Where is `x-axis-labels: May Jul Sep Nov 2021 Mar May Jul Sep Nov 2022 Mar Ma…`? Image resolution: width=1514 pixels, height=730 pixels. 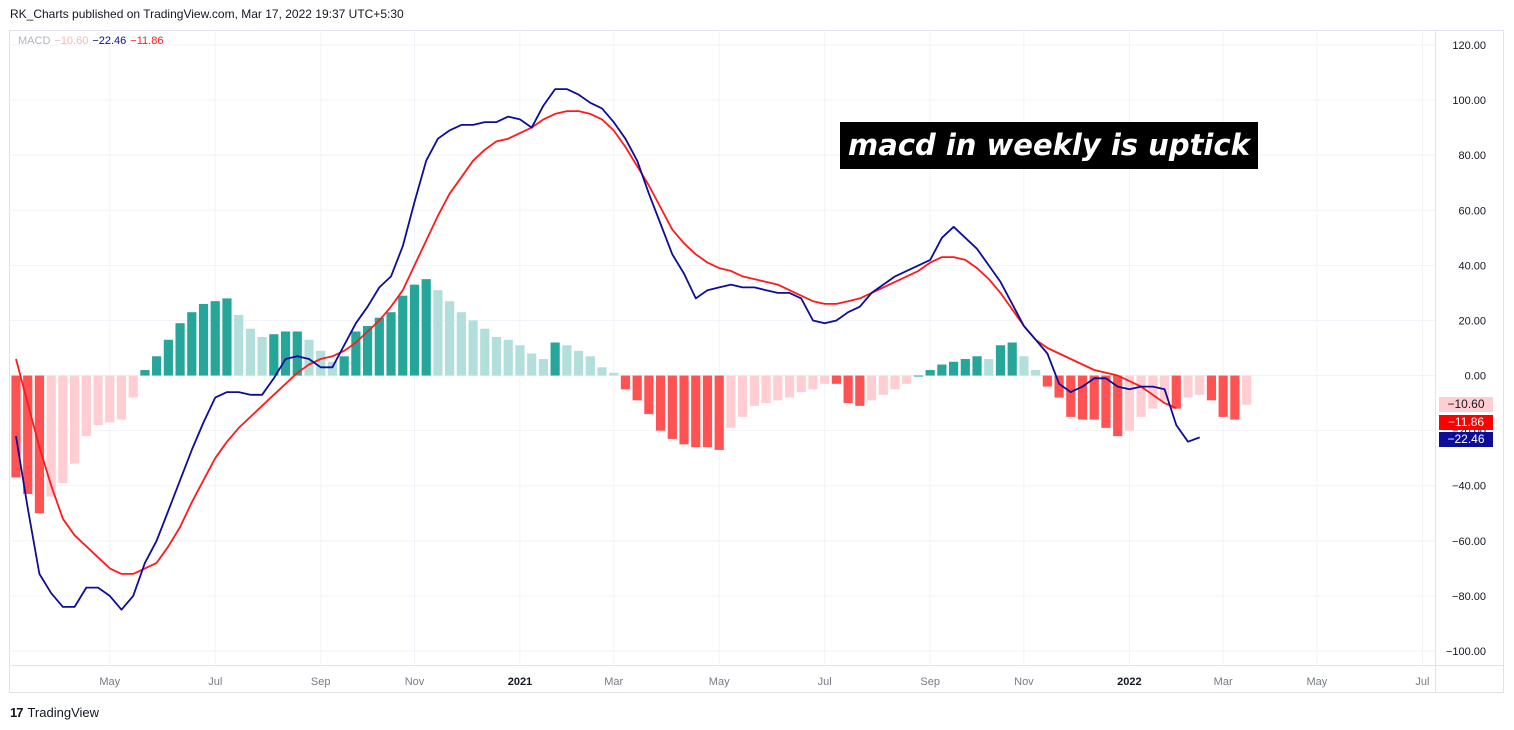 x-axis-labels: May Jul Sep Nov 2021 Mar May Jul Sep Nov 2022 Mar Ma… is located at coordinates (764, 682).